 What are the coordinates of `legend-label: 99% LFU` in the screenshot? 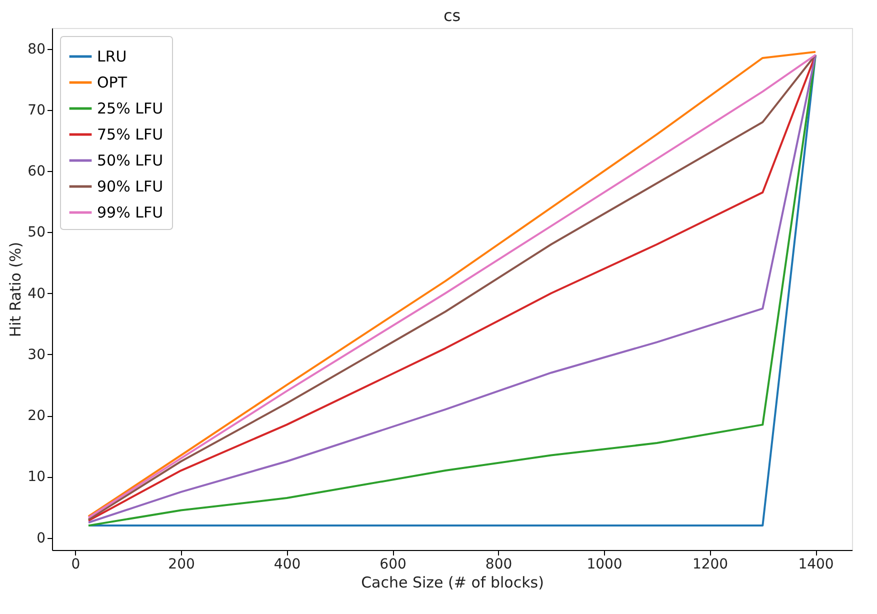 It's located at (130, 213).